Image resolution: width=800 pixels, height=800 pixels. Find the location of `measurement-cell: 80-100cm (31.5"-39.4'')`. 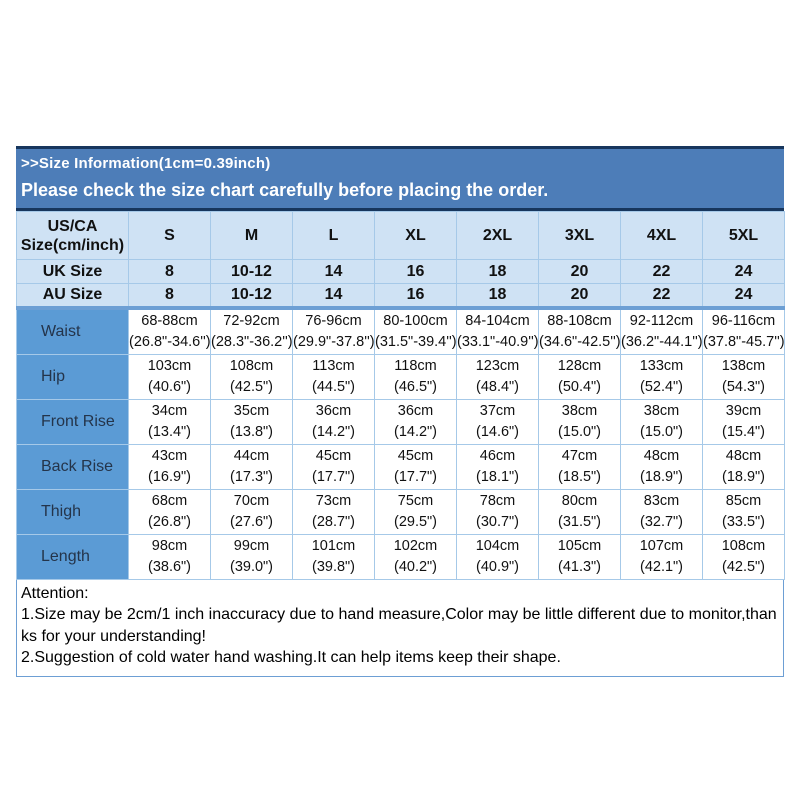

measurement-cell: 80-100cm (31.5"-39.4'') is located at coordinates (415, 331).